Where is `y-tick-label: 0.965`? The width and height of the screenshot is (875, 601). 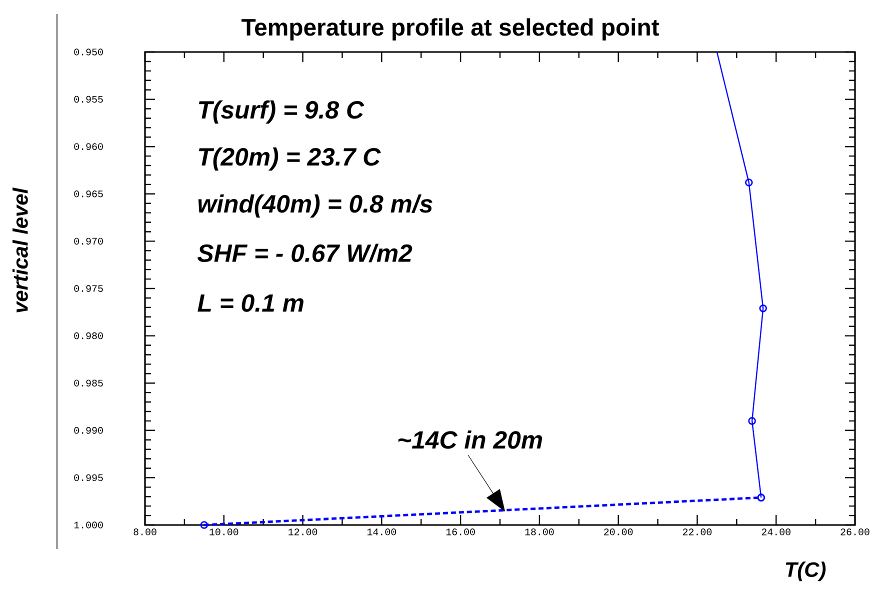 y-tick-label: 0.965 is located at coordinates (88, 194).